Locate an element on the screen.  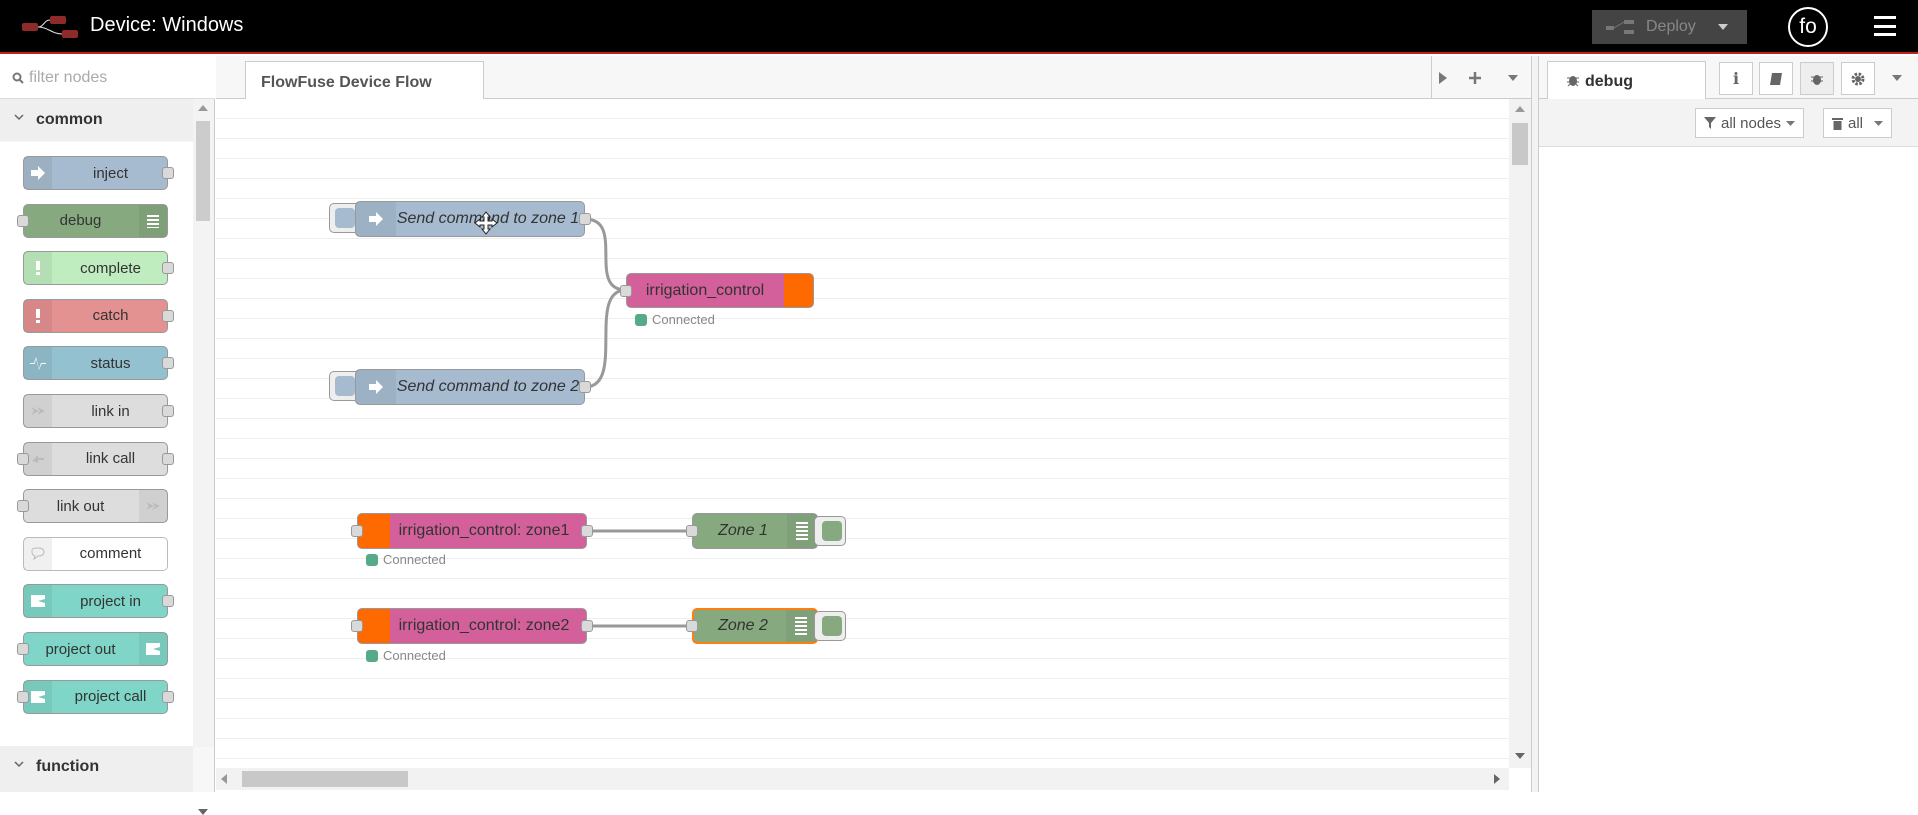
palette-node-status: status is located at coordinates (98, 363).